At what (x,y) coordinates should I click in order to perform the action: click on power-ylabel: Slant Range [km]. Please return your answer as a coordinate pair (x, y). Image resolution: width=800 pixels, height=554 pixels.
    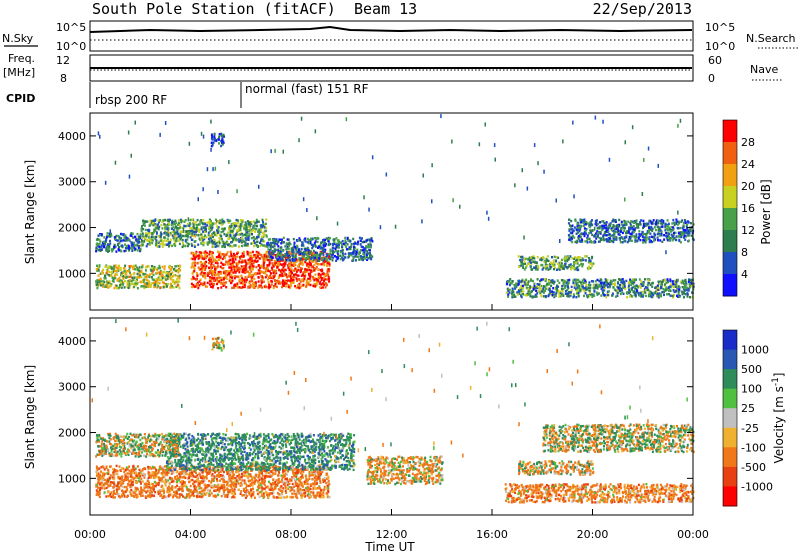
    Looking at the image, I should click on (30, 212).